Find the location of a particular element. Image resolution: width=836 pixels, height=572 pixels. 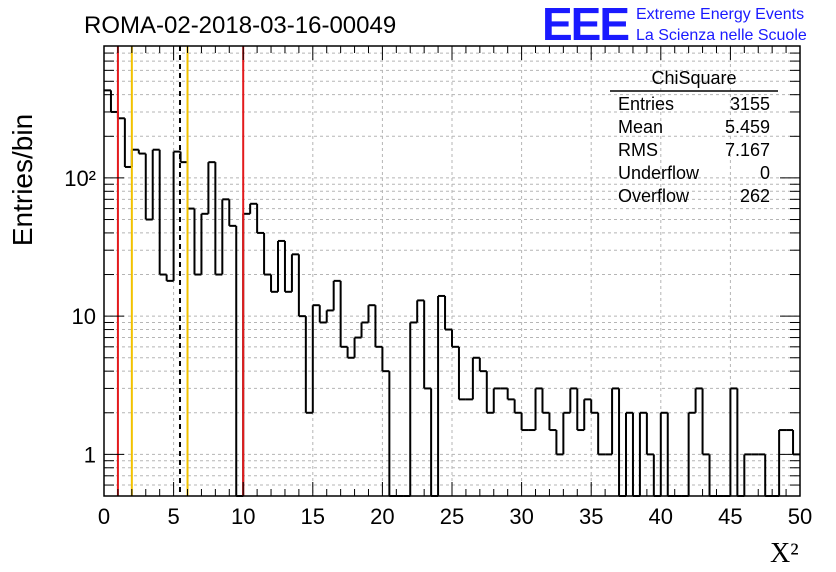

chart-title: ROMA-02-2018-03-16-00049 is located at coordinates (240, 25).